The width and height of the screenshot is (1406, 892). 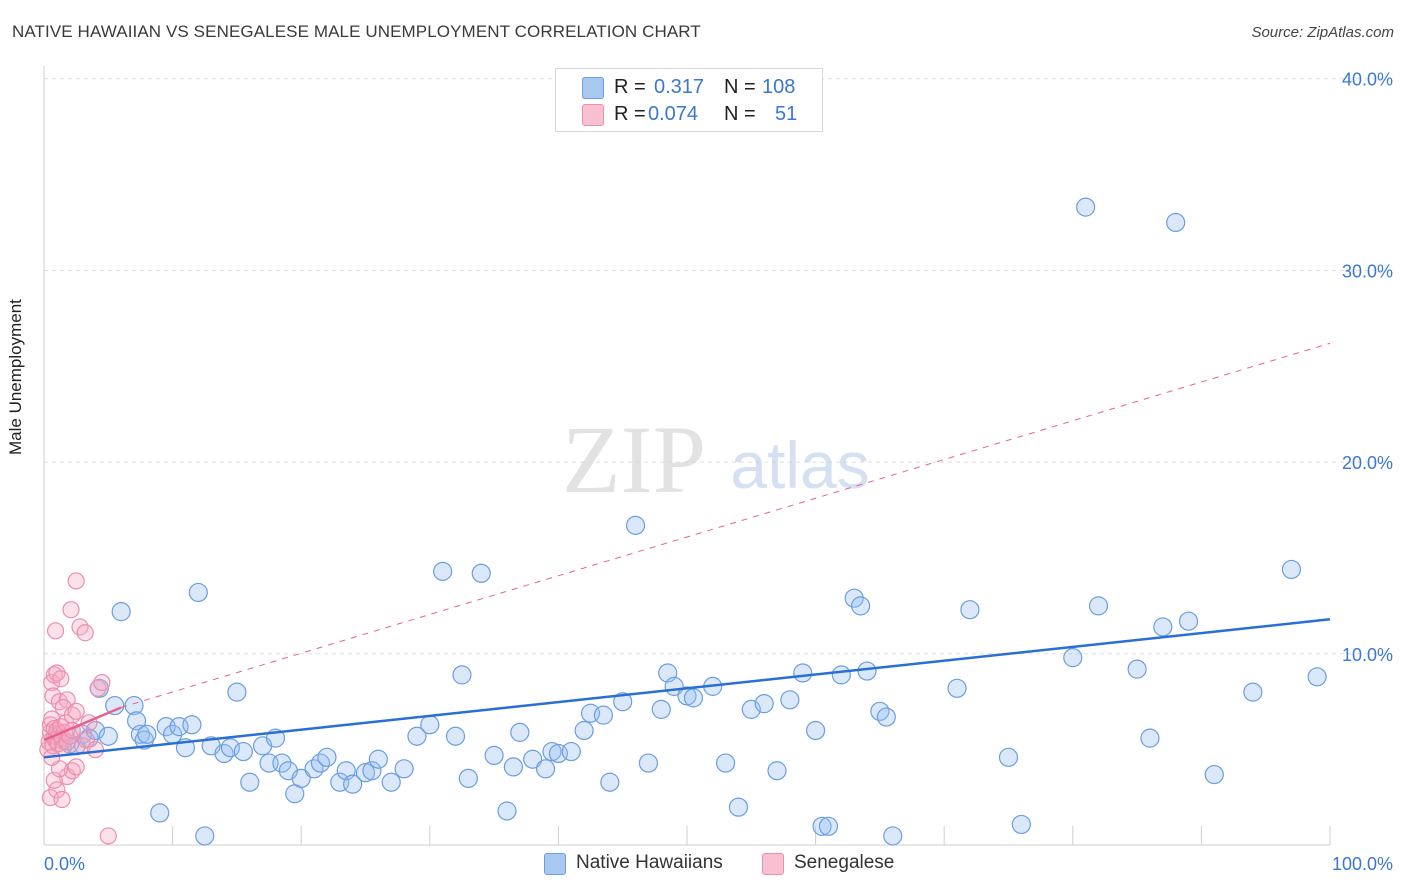 I want to click on x-tick-label-left: 0.0%, so click(x=64, y=864).